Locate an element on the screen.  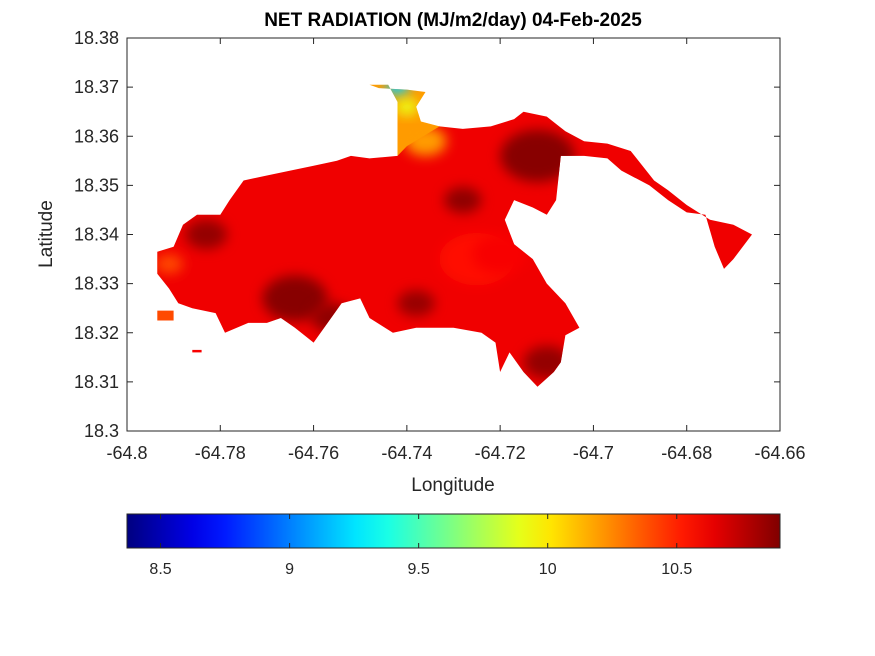
chart-title: NET RADIATION (MJ/m2/day) 04-Feb-2025 is located at coordinates (453, 20).